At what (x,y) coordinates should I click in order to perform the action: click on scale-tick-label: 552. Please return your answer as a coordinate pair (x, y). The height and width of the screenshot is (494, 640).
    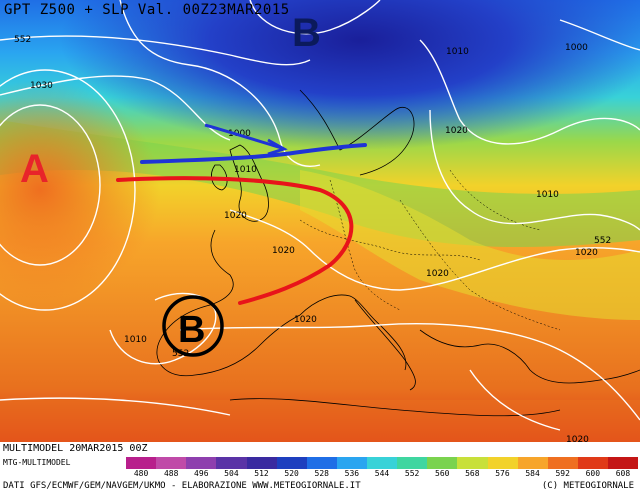
    Looking at the image, I should click on (412, 473).